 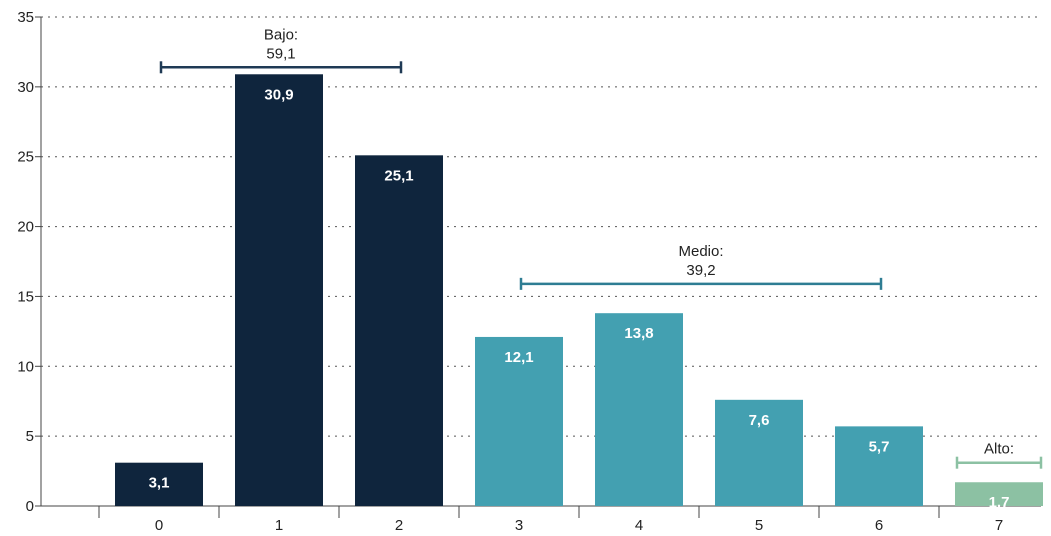 I want to click on bar-value-label: 25,1, so click(x=398, y=175).